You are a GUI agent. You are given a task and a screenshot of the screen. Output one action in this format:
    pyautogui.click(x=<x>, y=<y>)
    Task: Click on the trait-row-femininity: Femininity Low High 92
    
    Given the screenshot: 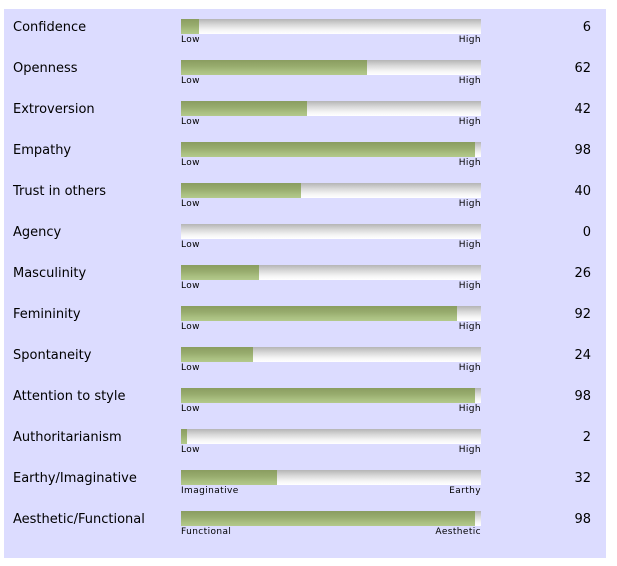 What is the action you would take?
    pyautogui.click(x=305, y=316)
    